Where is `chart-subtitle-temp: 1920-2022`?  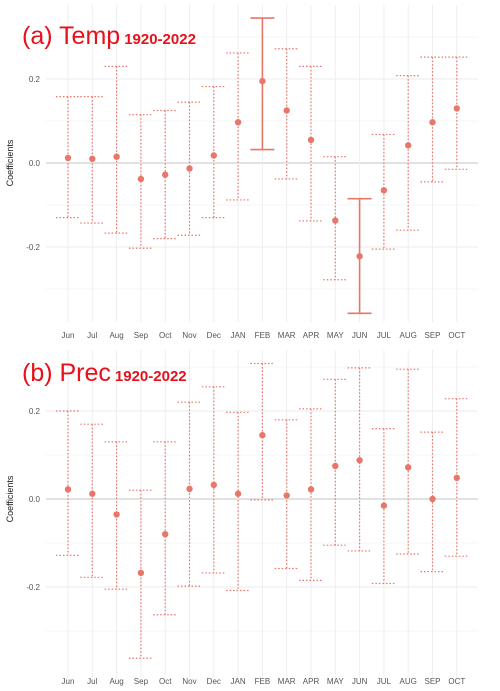
chart-subtitle-temp: 1920-2022 is located at coordinates (160, 39).